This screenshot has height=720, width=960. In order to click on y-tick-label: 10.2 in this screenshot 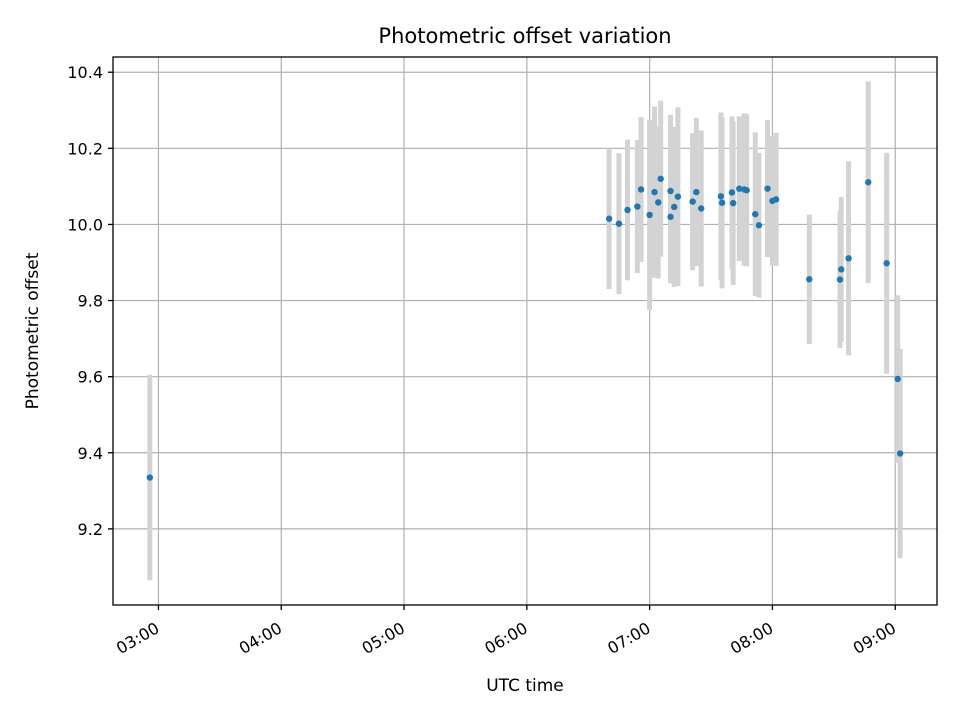, I will do `click(85, 148)`.